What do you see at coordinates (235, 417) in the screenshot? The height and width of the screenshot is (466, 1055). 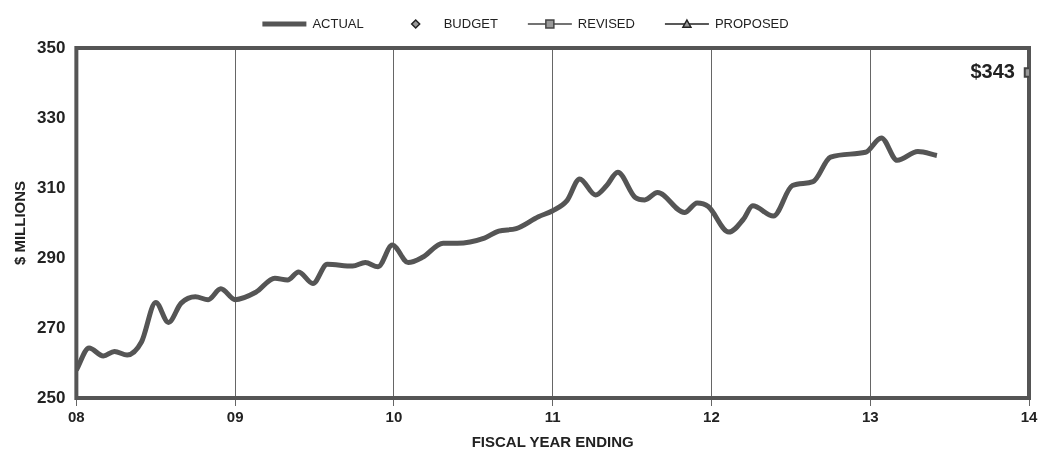 I see `x-tick-label: 09` at bounding box center [235, 417].